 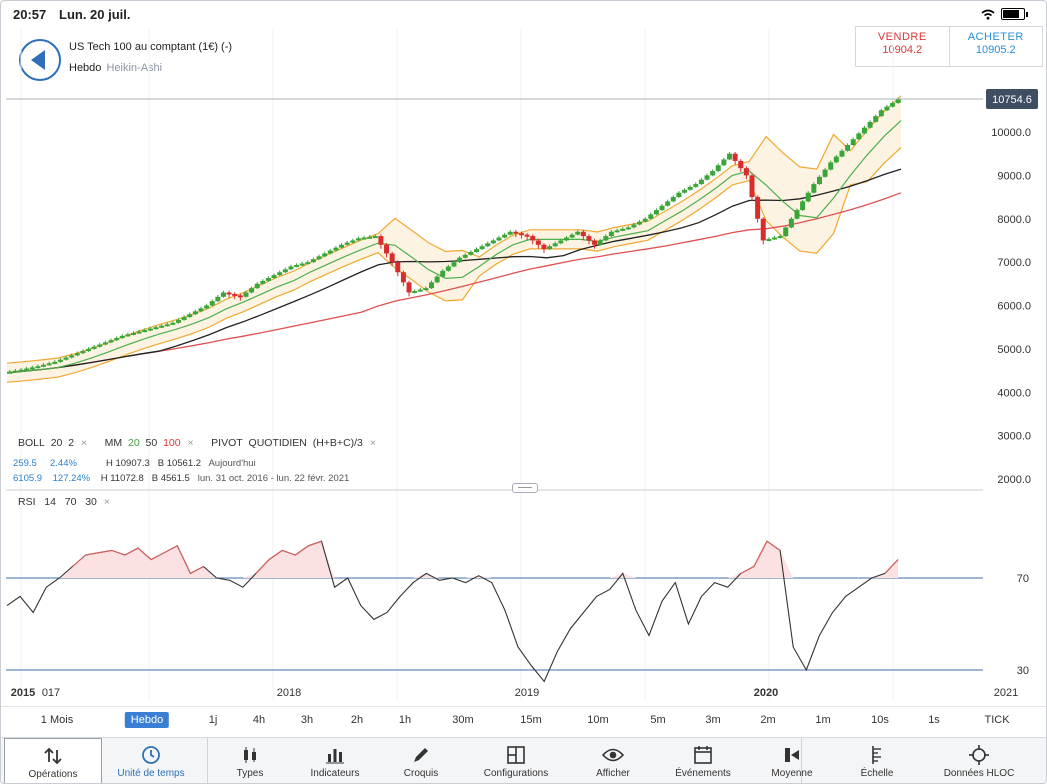 What do you see at coordinates (31, 443) in the screenshot?
I see `boll-name: BOLL` at bounding box center [31, 443].